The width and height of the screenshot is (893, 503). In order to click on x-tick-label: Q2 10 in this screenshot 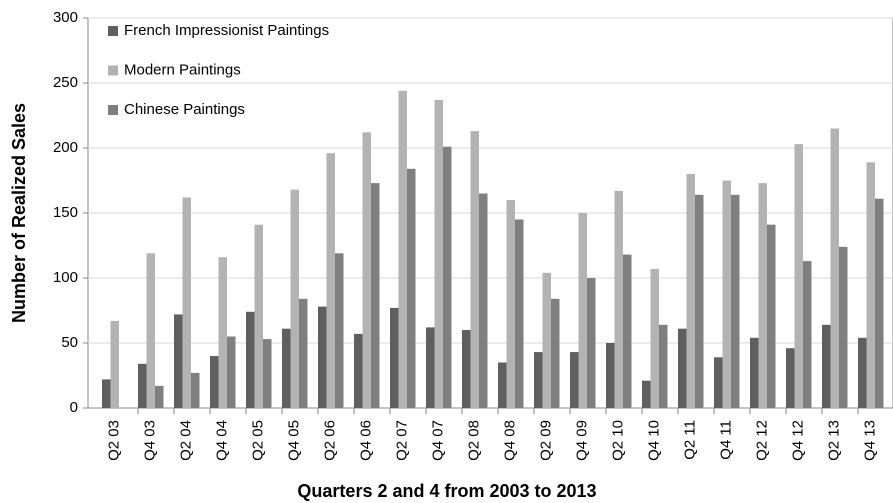, I will do `click(618, 440)`.